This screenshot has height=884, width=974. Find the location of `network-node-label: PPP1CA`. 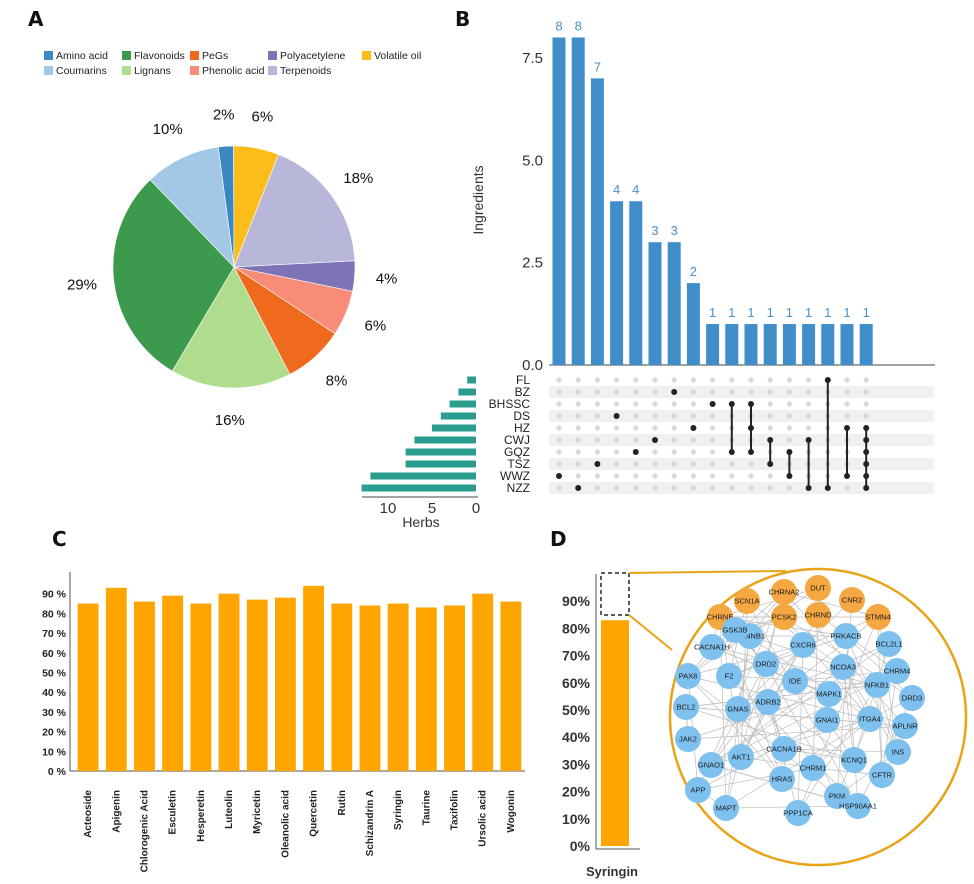

network-node-label: PPP1CA is located at coordinates (798, 813).